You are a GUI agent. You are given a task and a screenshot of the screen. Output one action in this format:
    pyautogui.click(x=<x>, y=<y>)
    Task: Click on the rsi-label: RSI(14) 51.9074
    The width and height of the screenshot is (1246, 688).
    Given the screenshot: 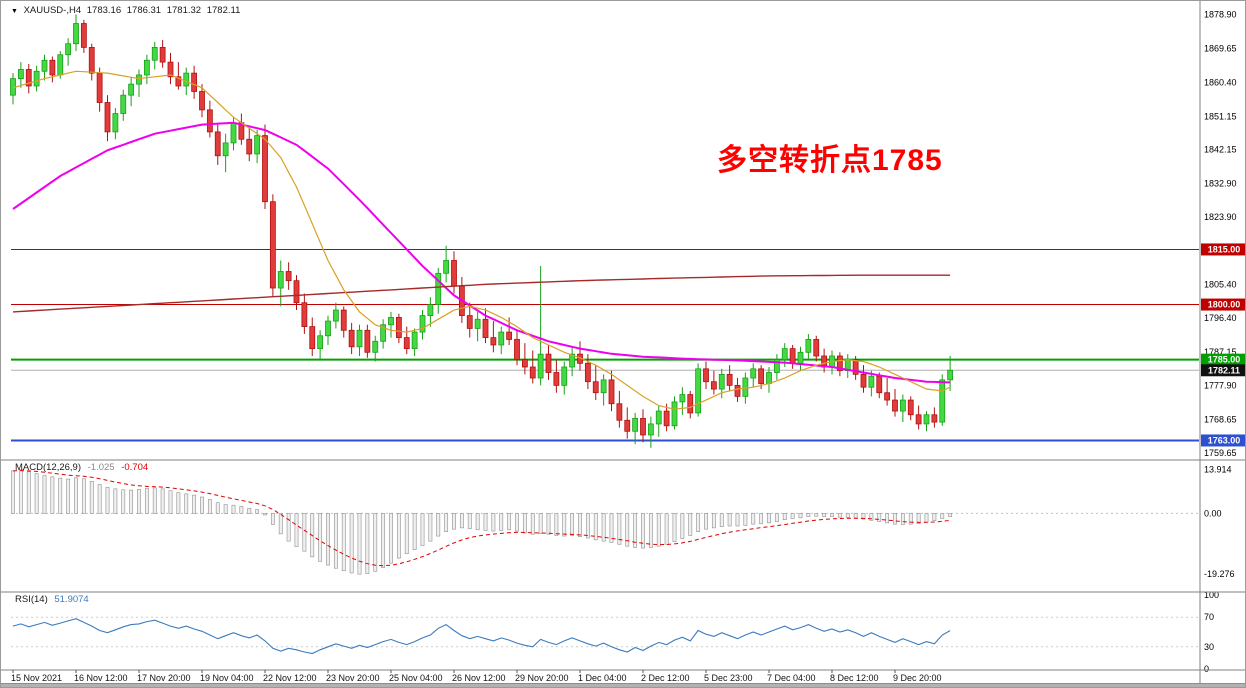 What is the action you would take?
    pyautogui.click(x=52, y=599)
    